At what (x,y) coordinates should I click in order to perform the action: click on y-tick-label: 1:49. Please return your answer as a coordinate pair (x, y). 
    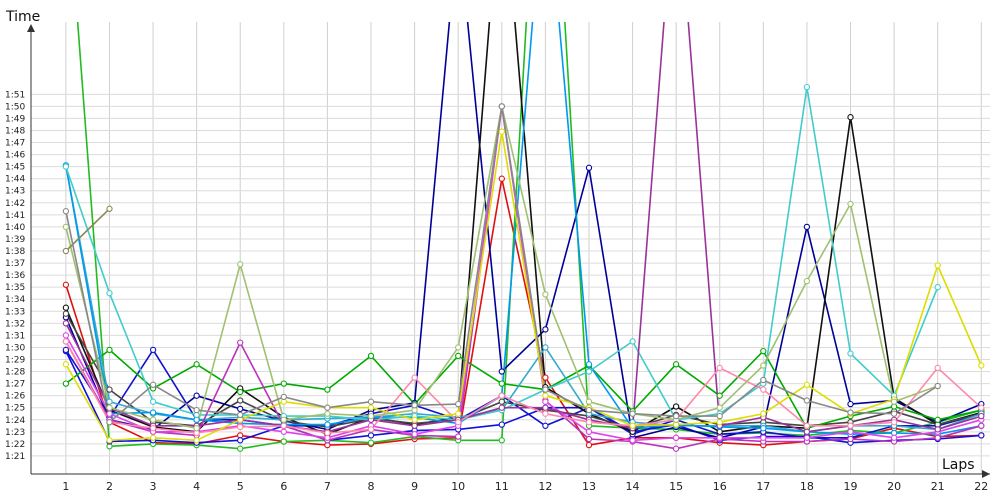
    Looking at the image, I should click on (15, 119).